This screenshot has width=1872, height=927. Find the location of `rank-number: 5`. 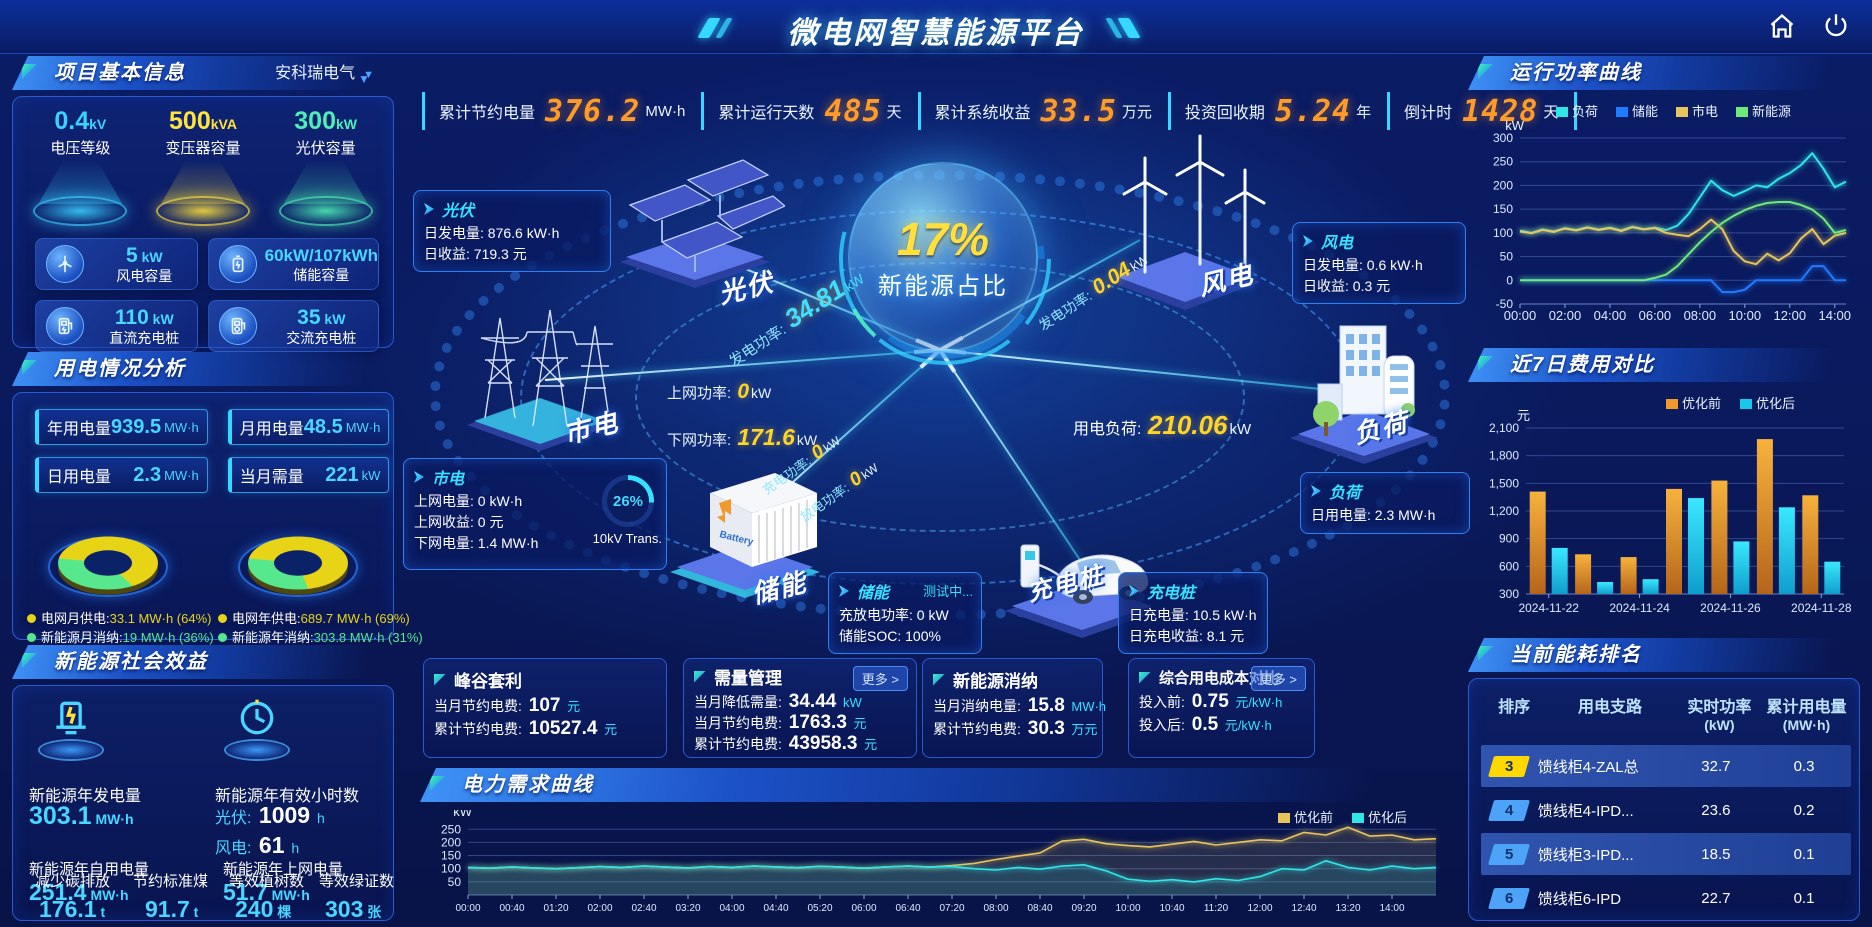

rank-number: 5 is located at coordinates (1509, 854).